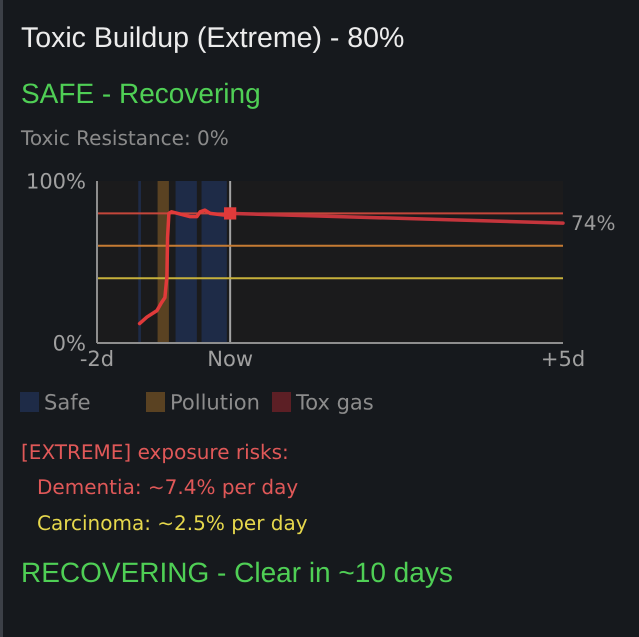 The height and width of the screenshot is (637, 639). What do you see at coordinates (155, 452) in the screenshot?
I see `text: [EXTREME] exposure risks:` at bounding box center [155, 452].